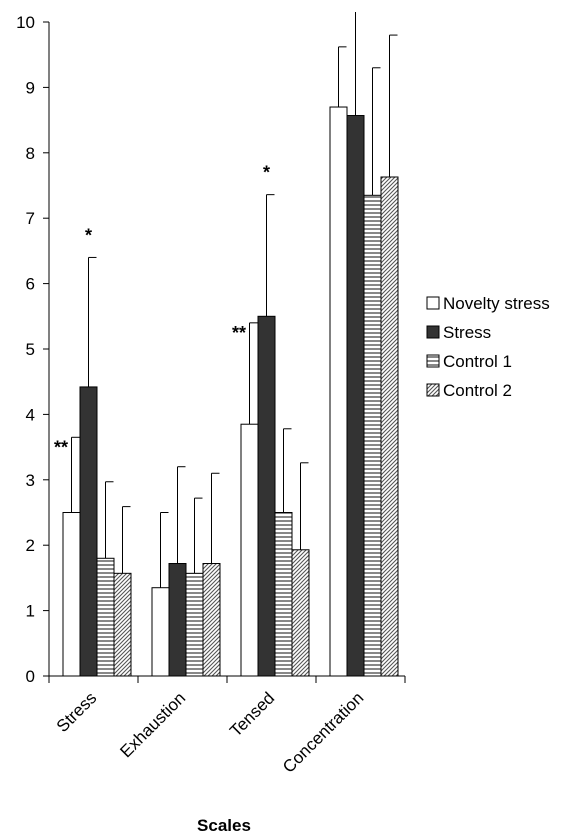 The width and height of the screenshot is (588, 838). Describe the element at coordinates (30, 153) in the screenshot. I see `y-tick-label: 8` at that location.